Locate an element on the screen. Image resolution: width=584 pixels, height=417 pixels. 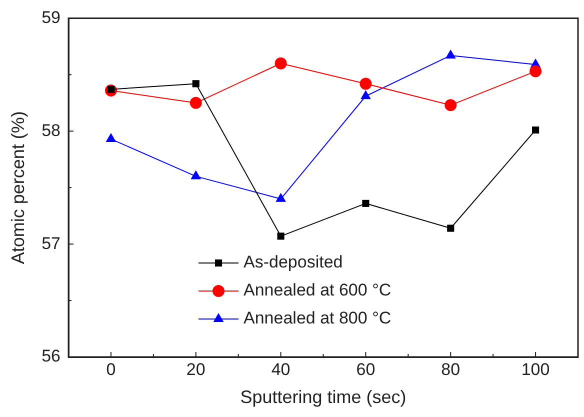
x-tick-label: 60 is located at coordinates (366, 369).